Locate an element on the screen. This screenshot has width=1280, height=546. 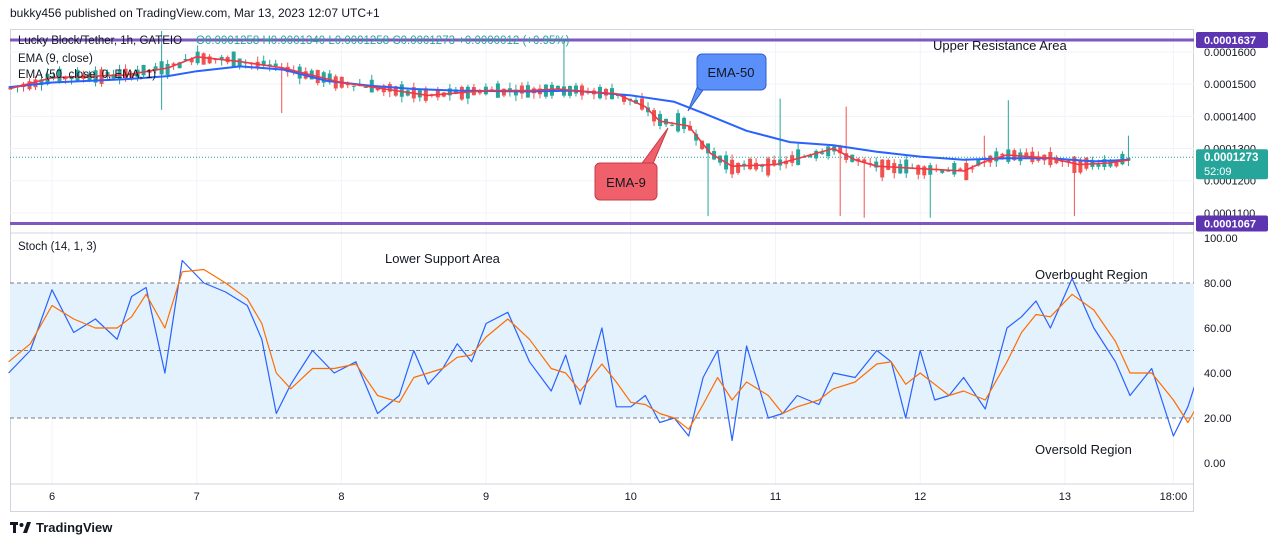
countdown-label: 52:09 is located at coordinates (1218, 172).